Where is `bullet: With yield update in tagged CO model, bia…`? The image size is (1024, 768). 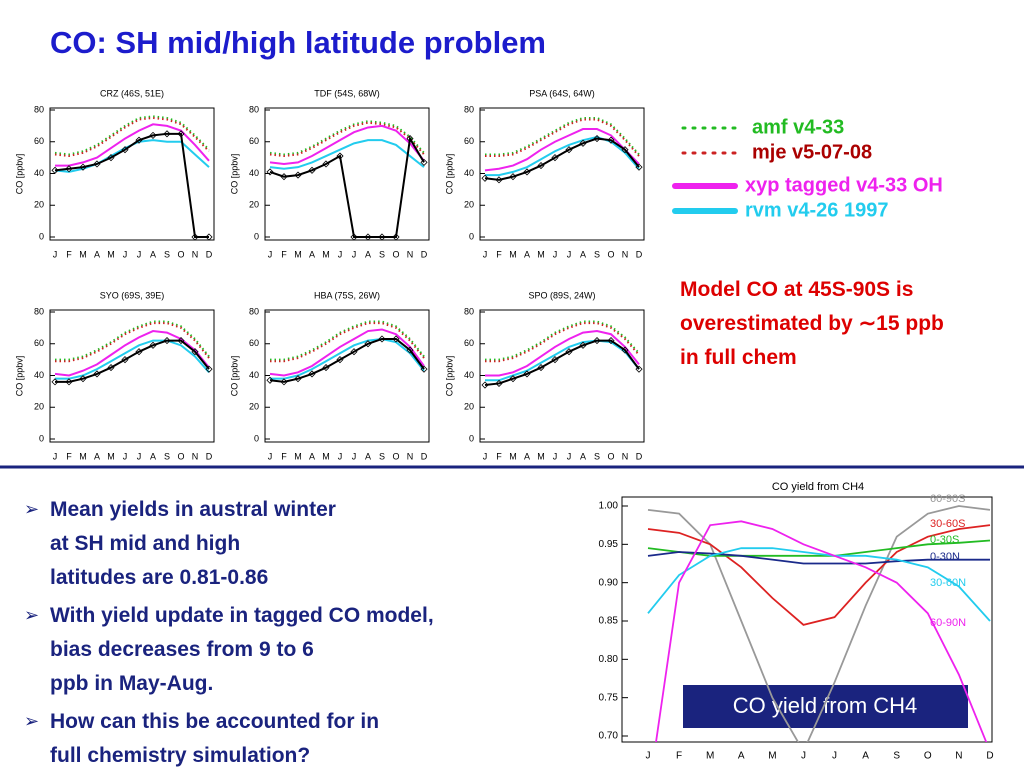 bullet: With yield update in tagged CO model, bia… is located at coordinates (242, 649).